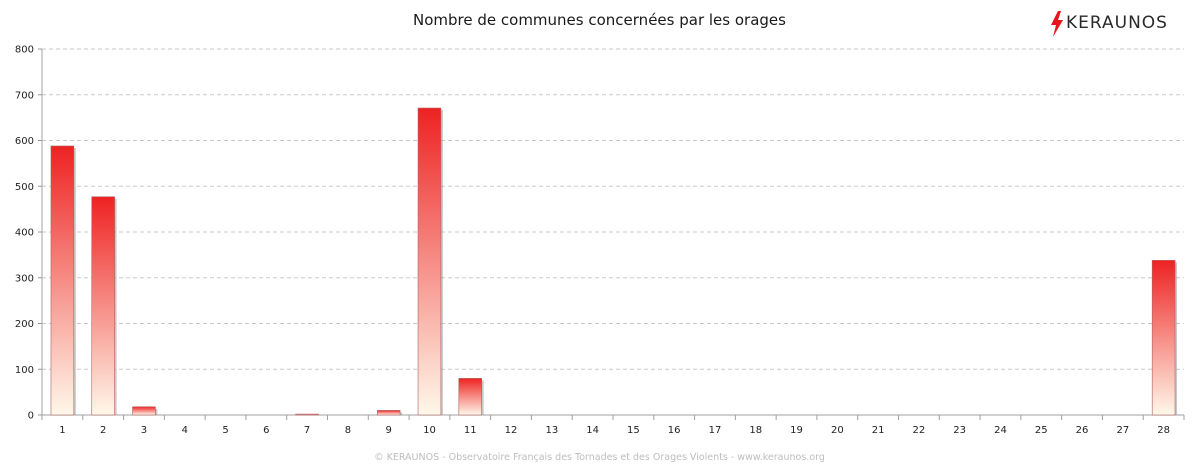 This screenshot has height=472, width=1199. Describe the element at coordinates (796, 430) in the screenshot. I see `x-tick-label: 19` at that location.